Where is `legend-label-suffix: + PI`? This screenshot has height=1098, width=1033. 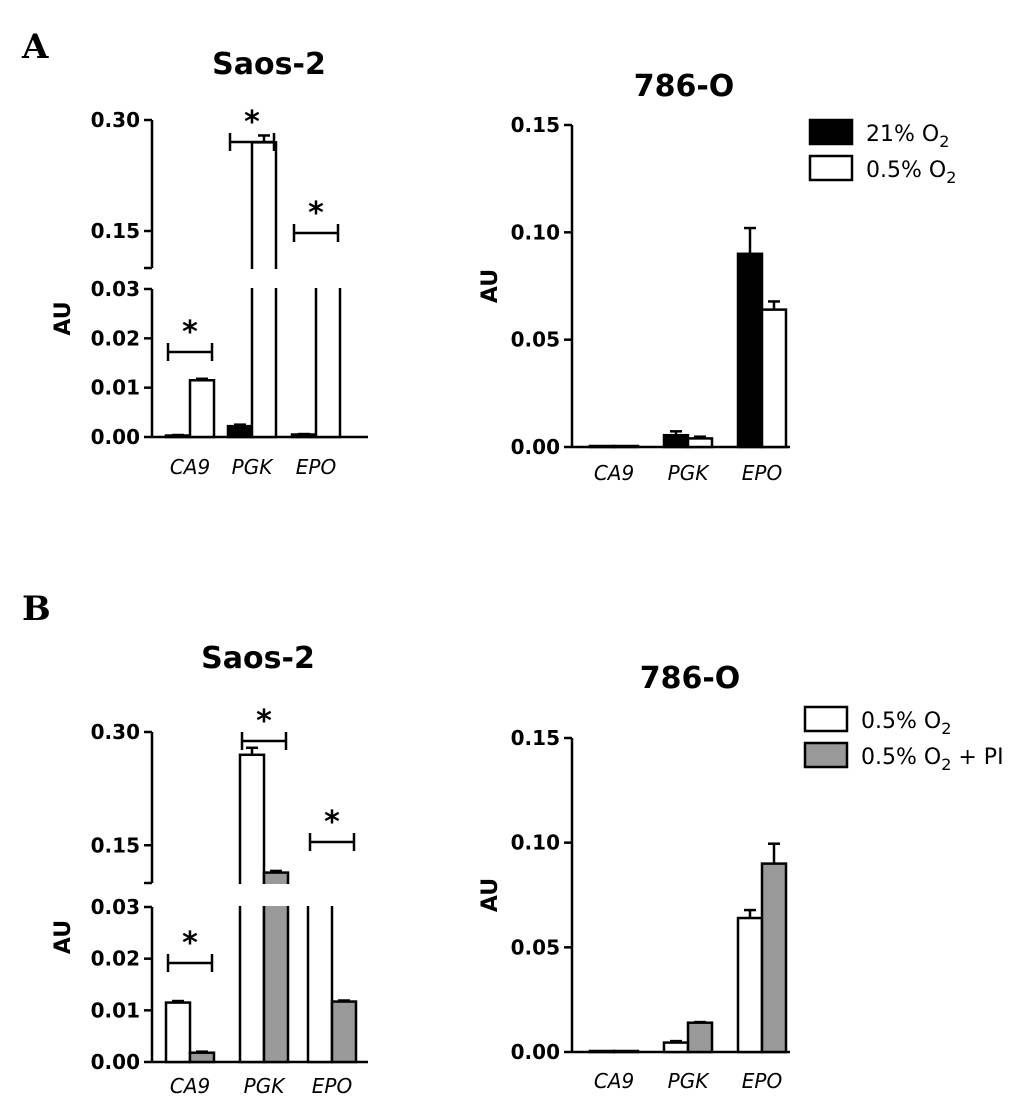
legend-label-suffix: + PI is located at coordinates (977, 757).